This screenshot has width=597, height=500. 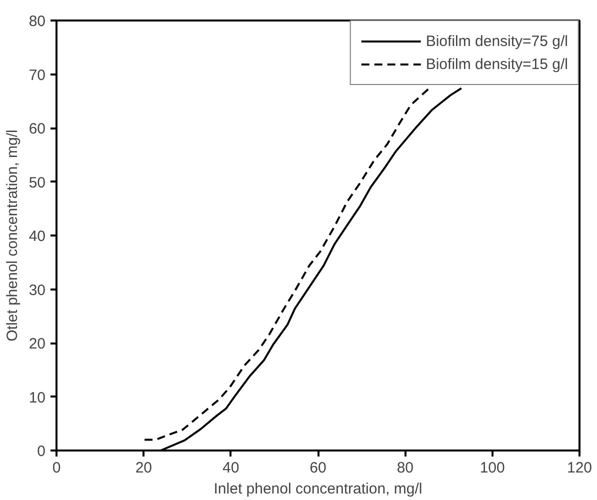 What do you see at coordinates (497, 64) in the screenshot?
I see `legend-label: Biofilm density=15 g/l` at bounding box center [497, 64].